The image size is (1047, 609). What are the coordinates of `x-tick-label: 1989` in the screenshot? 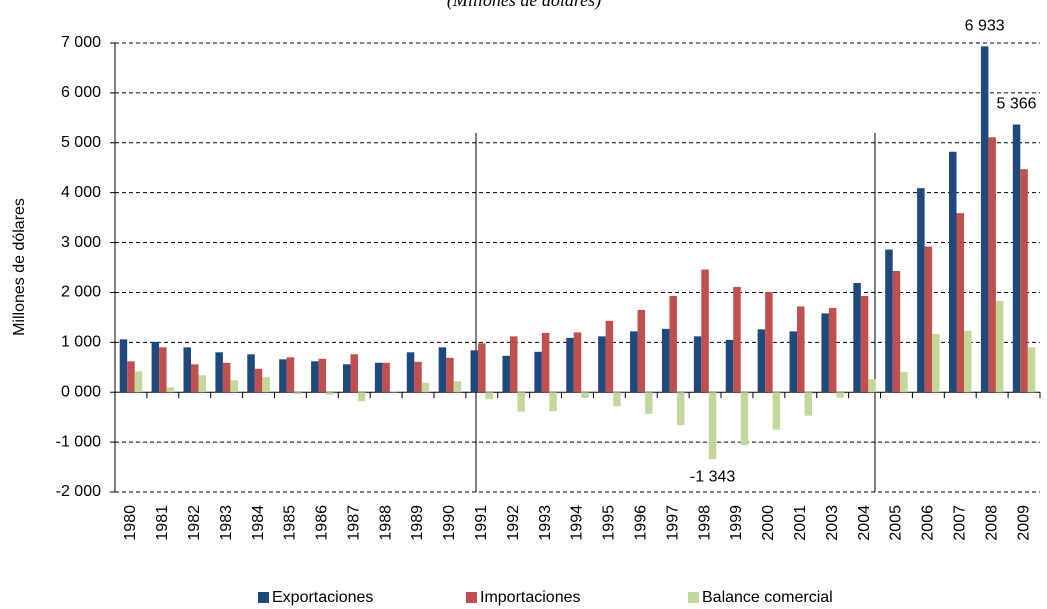 It's located at (417, 523).